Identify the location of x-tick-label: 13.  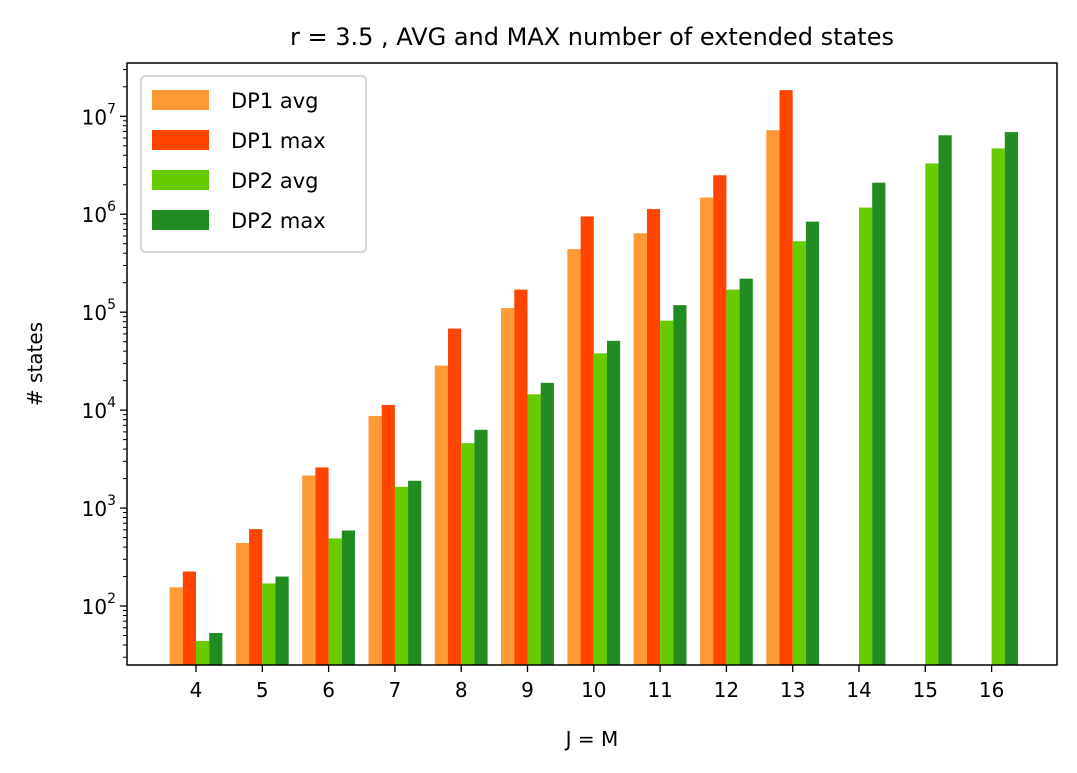
(792, 690).